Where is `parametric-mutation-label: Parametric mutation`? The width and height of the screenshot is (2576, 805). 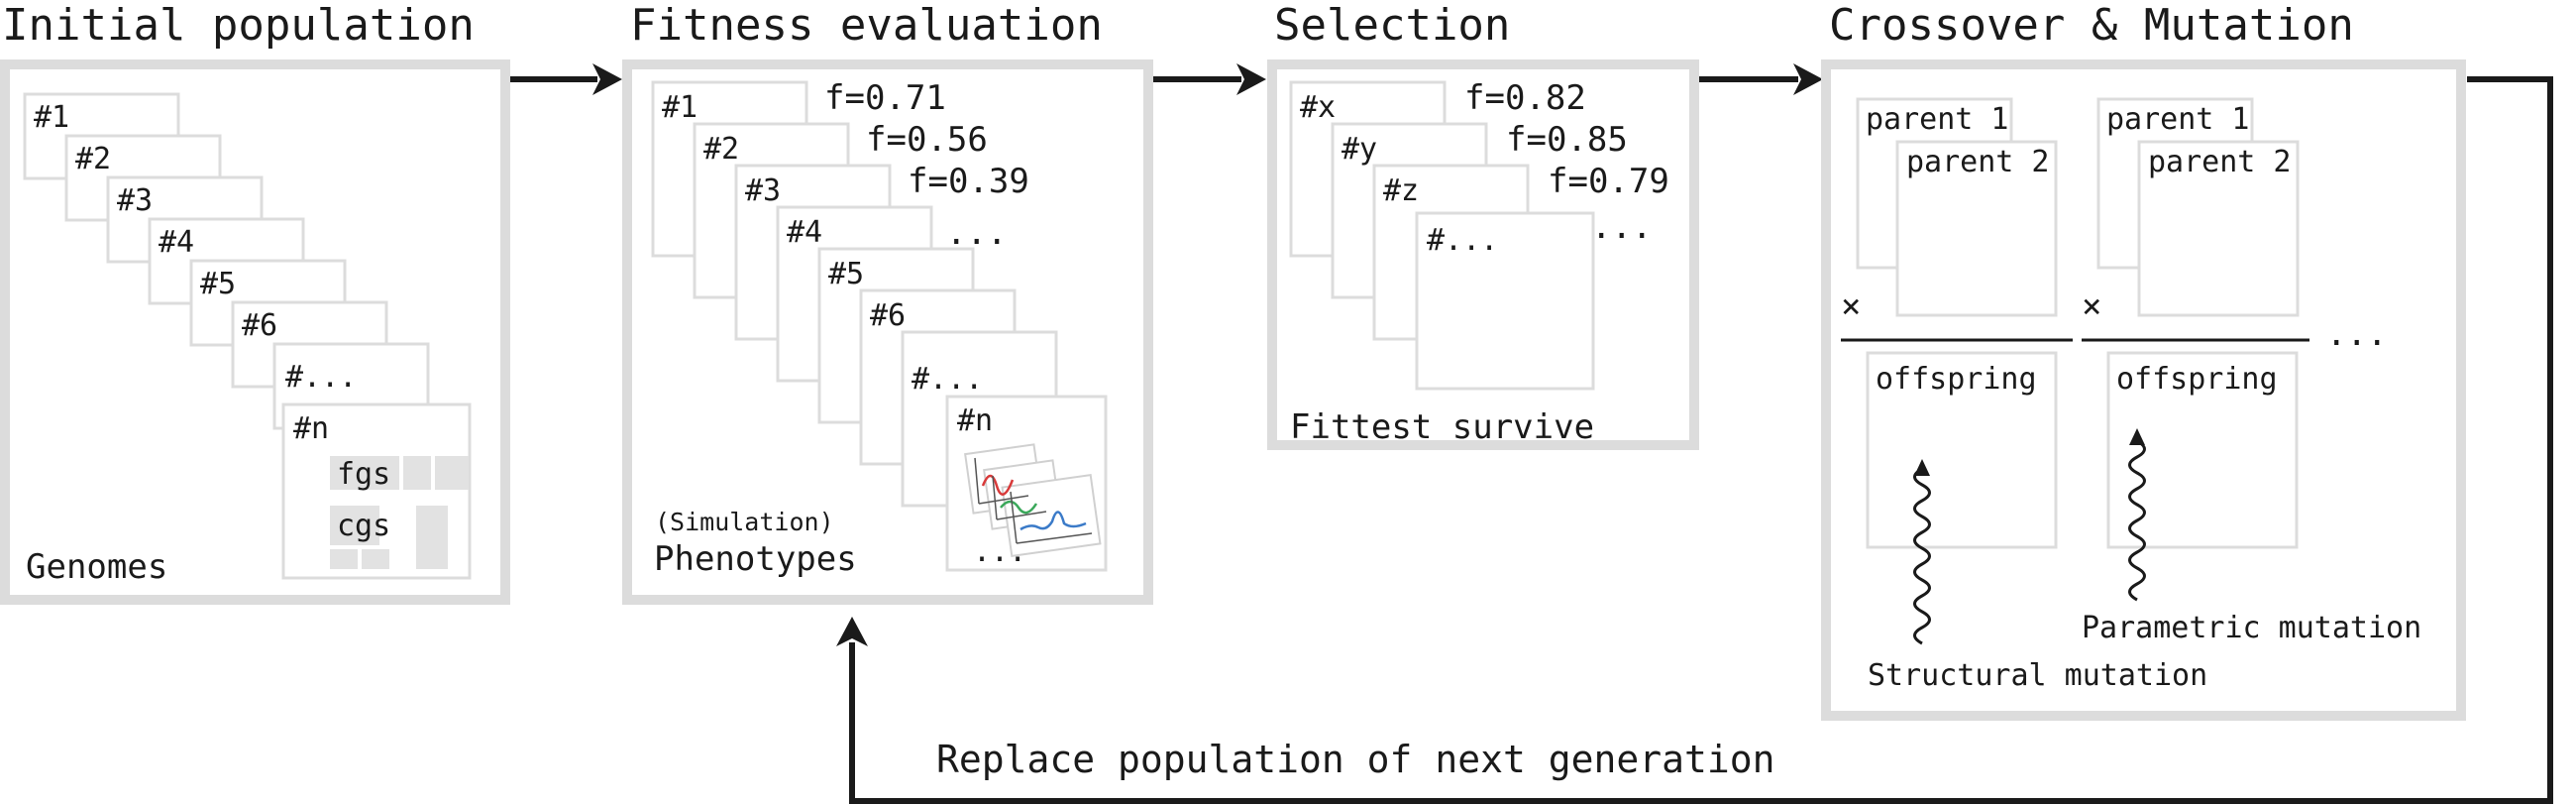
parametric-mutation-label: Parametric mutation is located at coordinates (2251, 628).